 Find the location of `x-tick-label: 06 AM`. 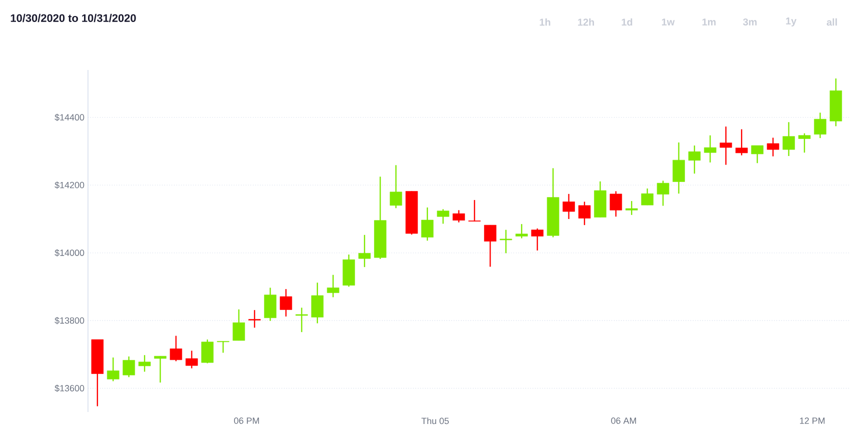

x-tick-label: 06 AM is located at coordinates (623, 421).